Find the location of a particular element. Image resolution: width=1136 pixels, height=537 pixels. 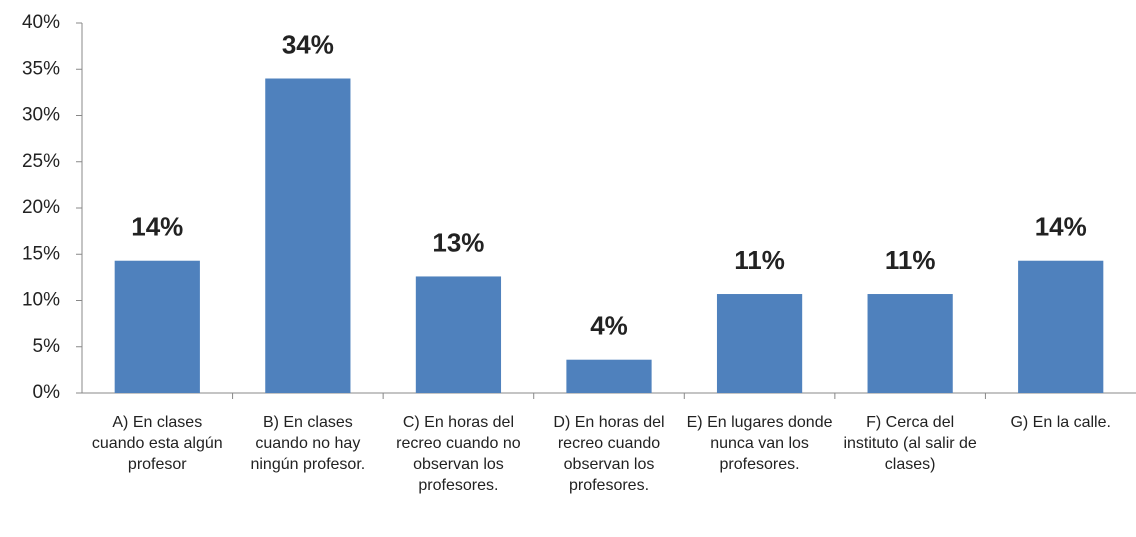

data-label: 4% is located at coordinates (609, 326).